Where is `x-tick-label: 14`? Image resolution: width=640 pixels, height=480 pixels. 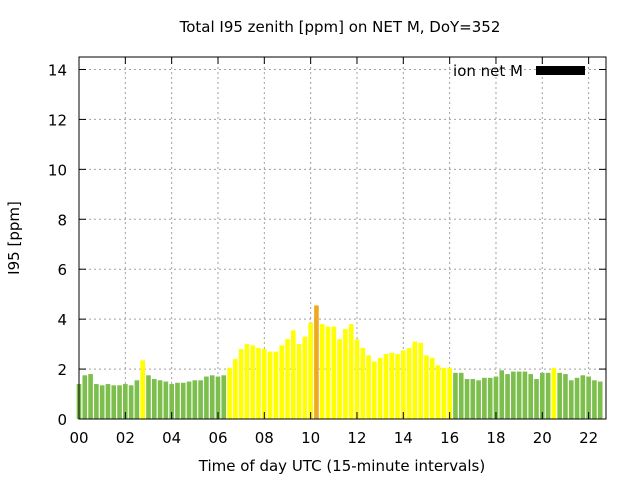
x-tick-label: 14 is located at coordinates (403, 438).